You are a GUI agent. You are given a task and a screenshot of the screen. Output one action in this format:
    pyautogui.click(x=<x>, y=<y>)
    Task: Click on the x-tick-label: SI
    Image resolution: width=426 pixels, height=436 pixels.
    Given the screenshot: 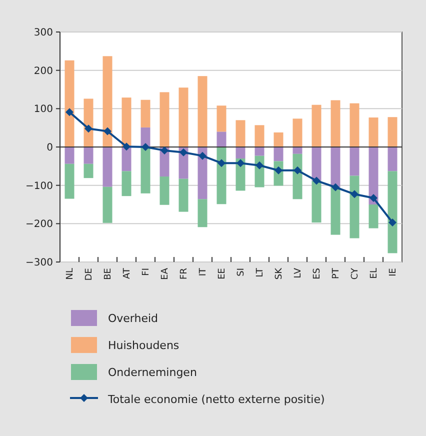 What is the action you would take?
    pyautogui.click(x=241, y=272)
    